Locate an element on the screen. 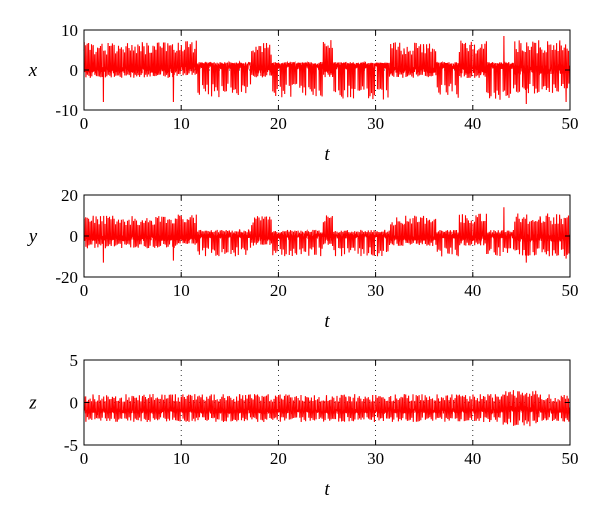  x-tick-label-z-1: 10 is located at coordinates (181, 458).